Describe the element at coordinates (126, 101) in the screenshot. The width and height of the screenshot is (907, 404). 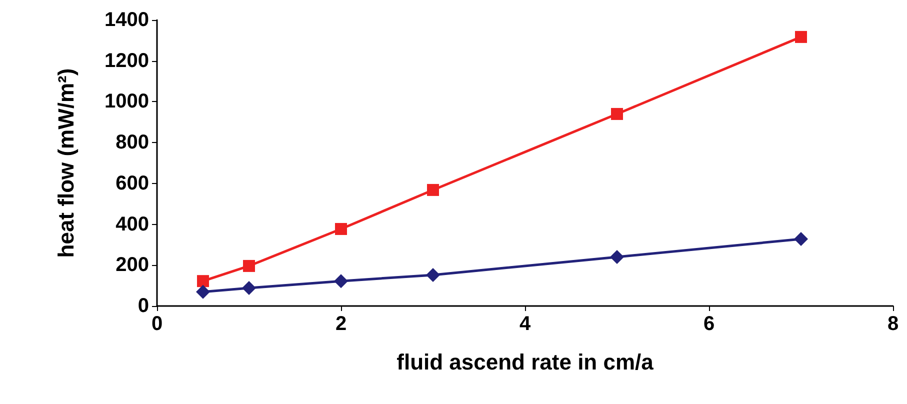
I see `y-tick-label: 1000` at that location.